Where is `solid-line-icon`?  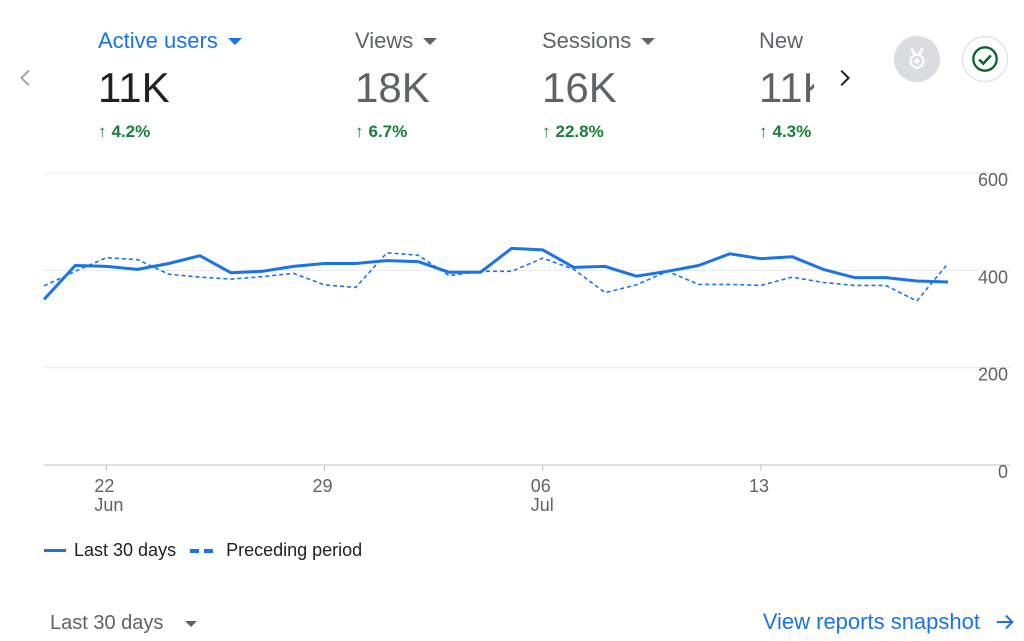 solid-line-icon is located at coordinates (55, 550).